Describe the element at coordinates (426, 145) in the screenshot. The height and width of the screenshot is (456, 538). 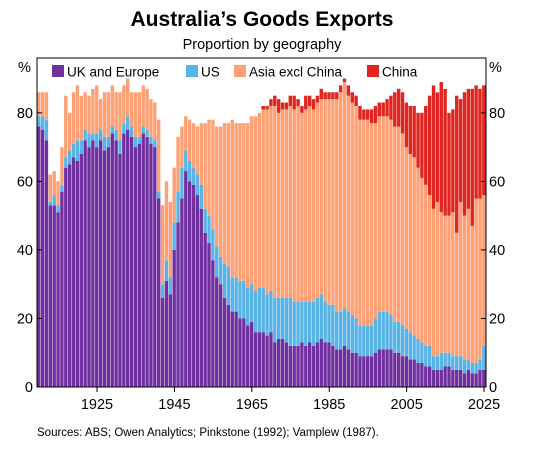
I see `bar-china-2010` at that location.